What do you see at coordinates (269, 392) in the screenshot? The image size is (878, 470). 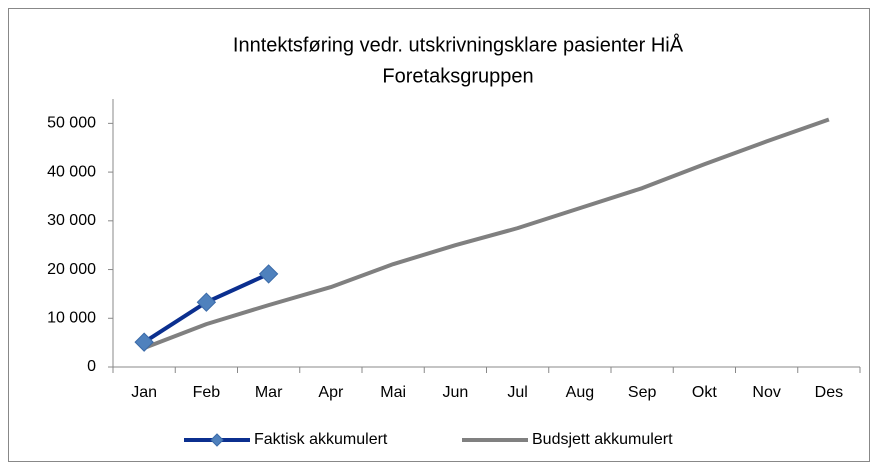 I see `x-tick-label: Mar` at bounding box center [269, 392].